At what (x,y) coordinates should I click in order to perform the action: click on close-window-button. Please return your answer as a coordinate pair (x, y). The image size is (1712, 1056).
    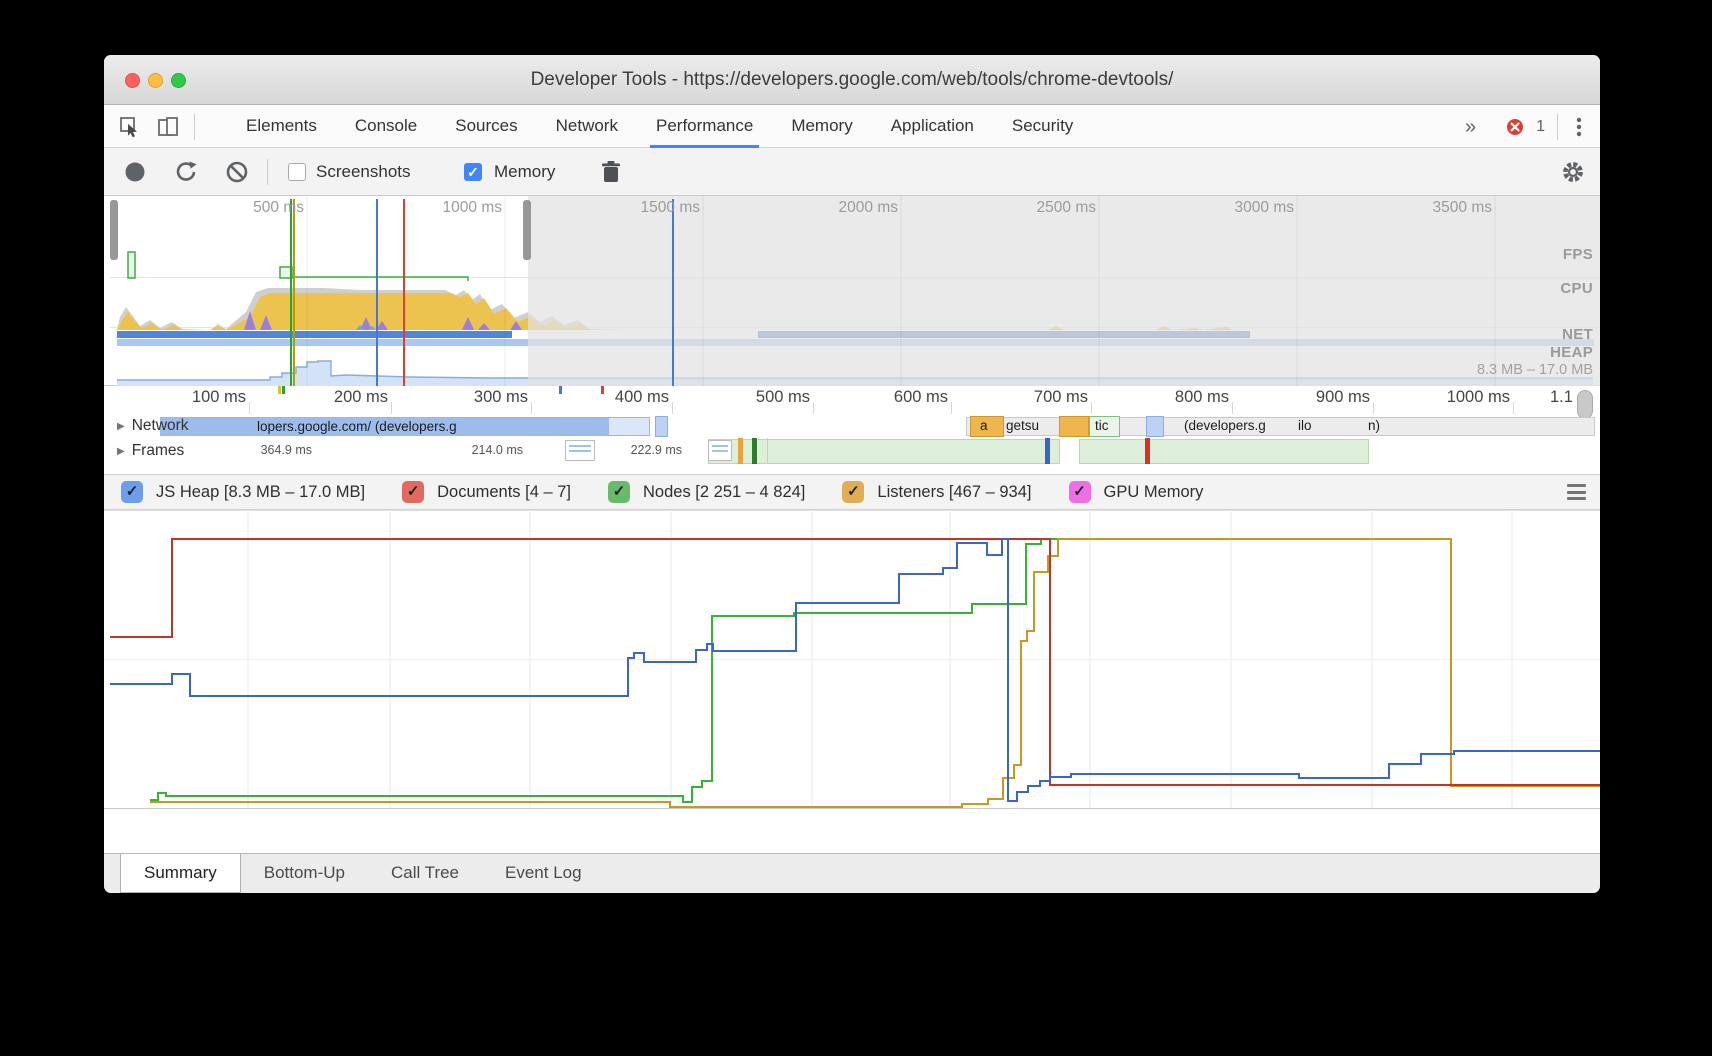
    Looking at the image, I should click on (132, 80).